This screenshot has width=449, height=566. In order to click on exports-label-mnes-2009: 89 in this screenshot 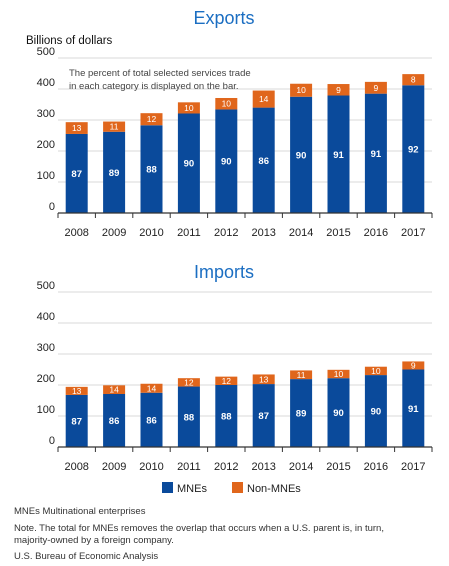, I will do `click(114, 173)`.